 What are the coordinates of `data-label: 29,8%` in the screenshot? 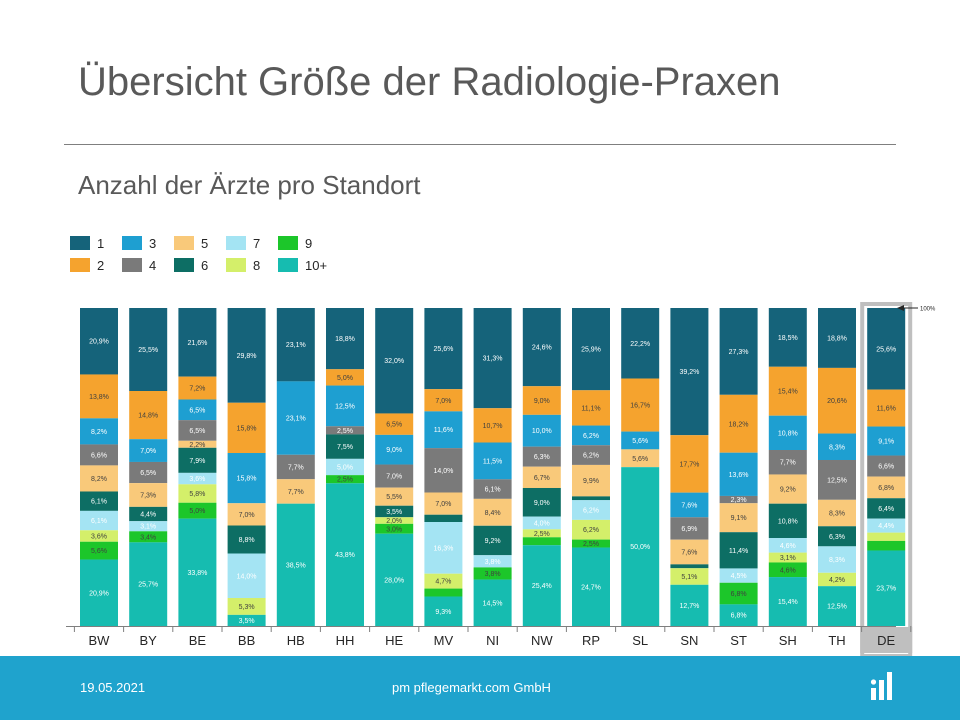 It's located at (247, 356).